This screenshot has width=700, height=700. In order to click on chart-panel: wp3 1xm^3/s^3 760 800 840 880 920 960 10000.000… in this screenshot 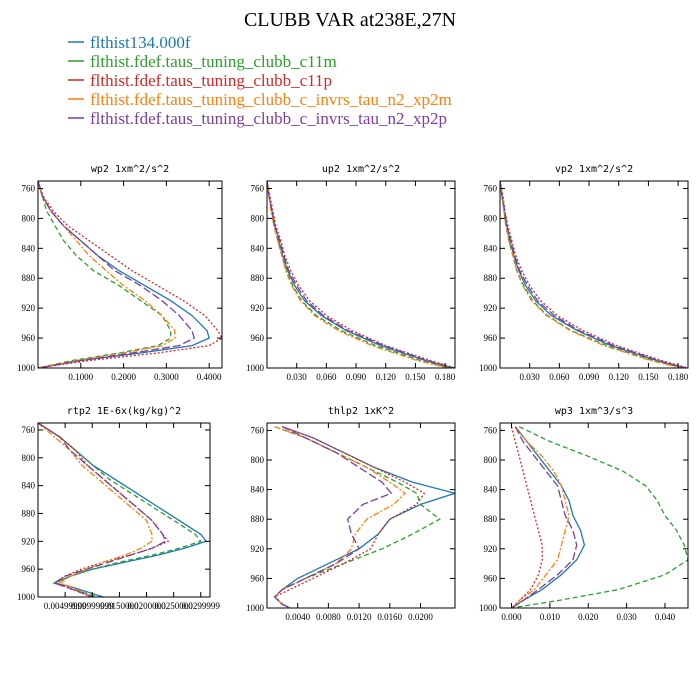, I will do `click(584, 514)`.